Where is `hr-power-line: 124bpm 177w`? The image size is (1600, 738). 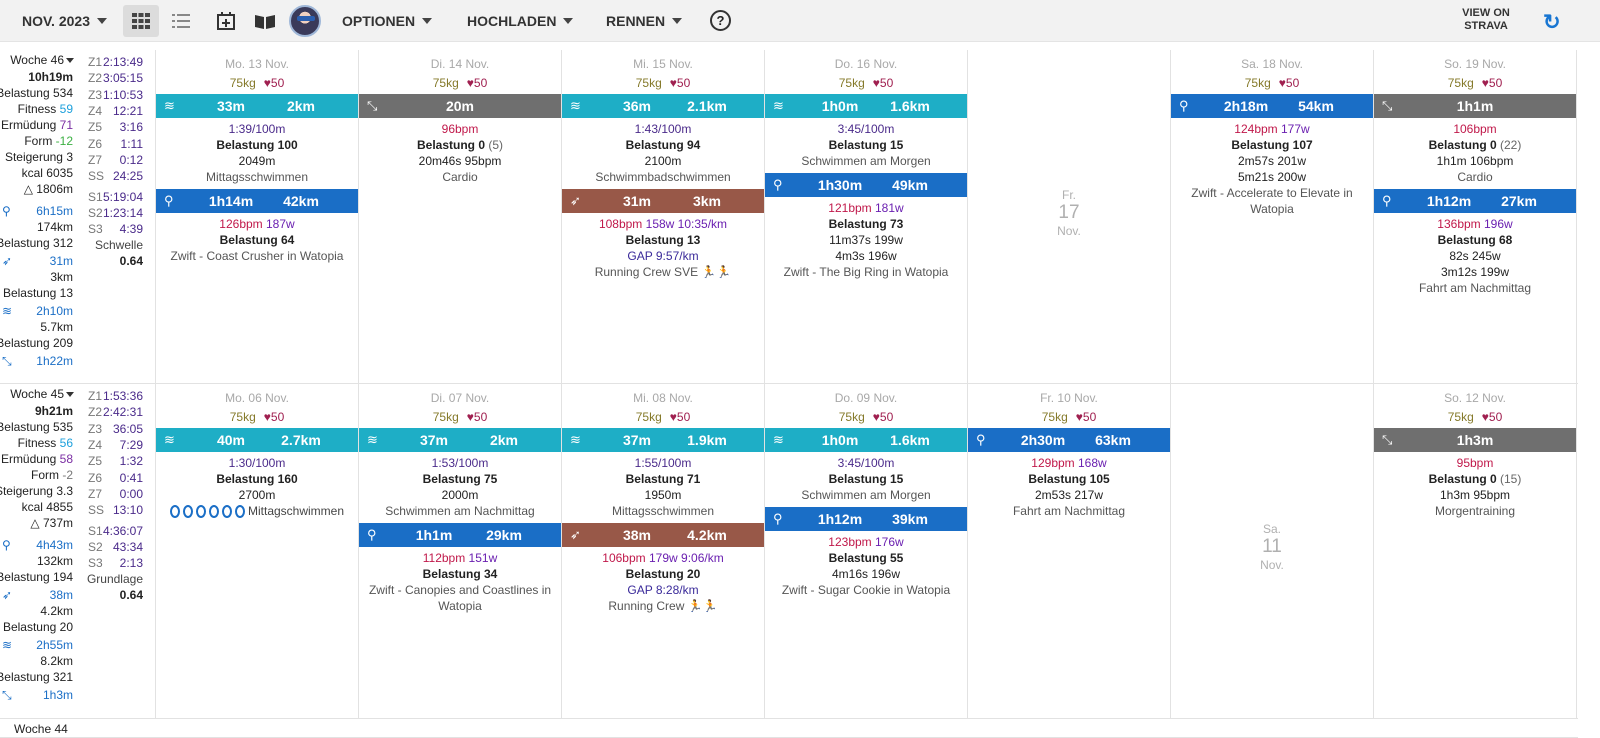
hr-power-line: 124bpm 177w is located at coordinates (1272, 129).